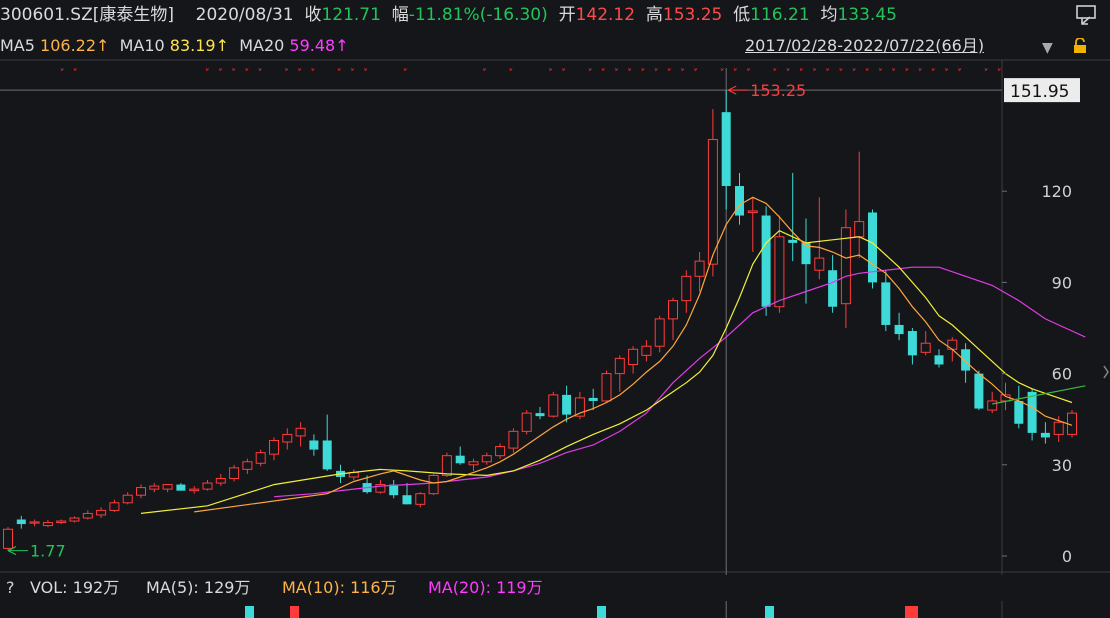 The width and height of the screenshot is (1110, 618). What do you see at coordinates (742, 15) in the screenshot?
I see `low-label: 低` at bounding box center [742, 15].